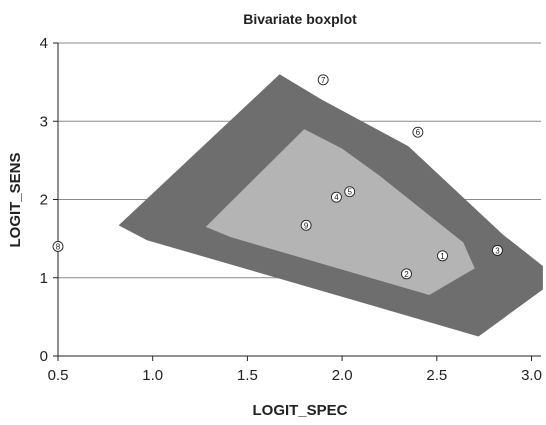 The width and height of the screenshot is (546, 425). I want to click on y-tick-label-3: 3, so click(44, 121).